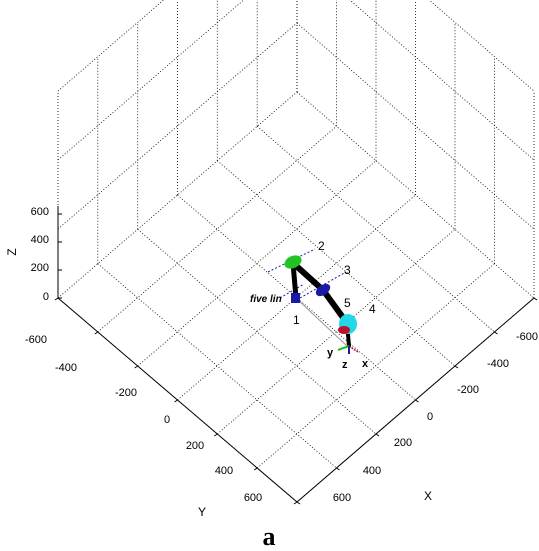  I want to click on y-tick-label: -600, so click(36, 340).